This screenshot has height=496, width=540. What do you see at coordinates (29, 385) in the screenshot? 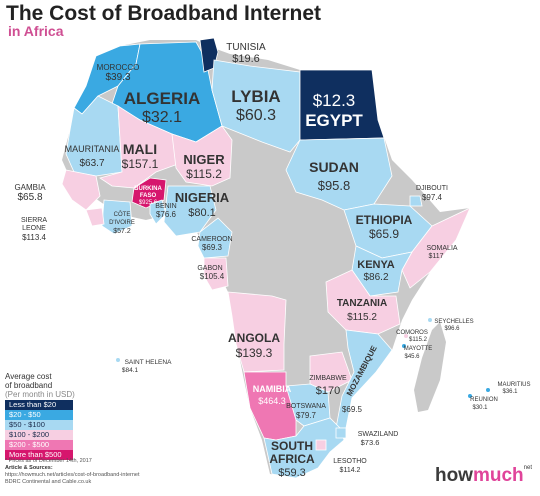
I see `legend-heading-line2: of broadband` at bounding box center [29, 385].